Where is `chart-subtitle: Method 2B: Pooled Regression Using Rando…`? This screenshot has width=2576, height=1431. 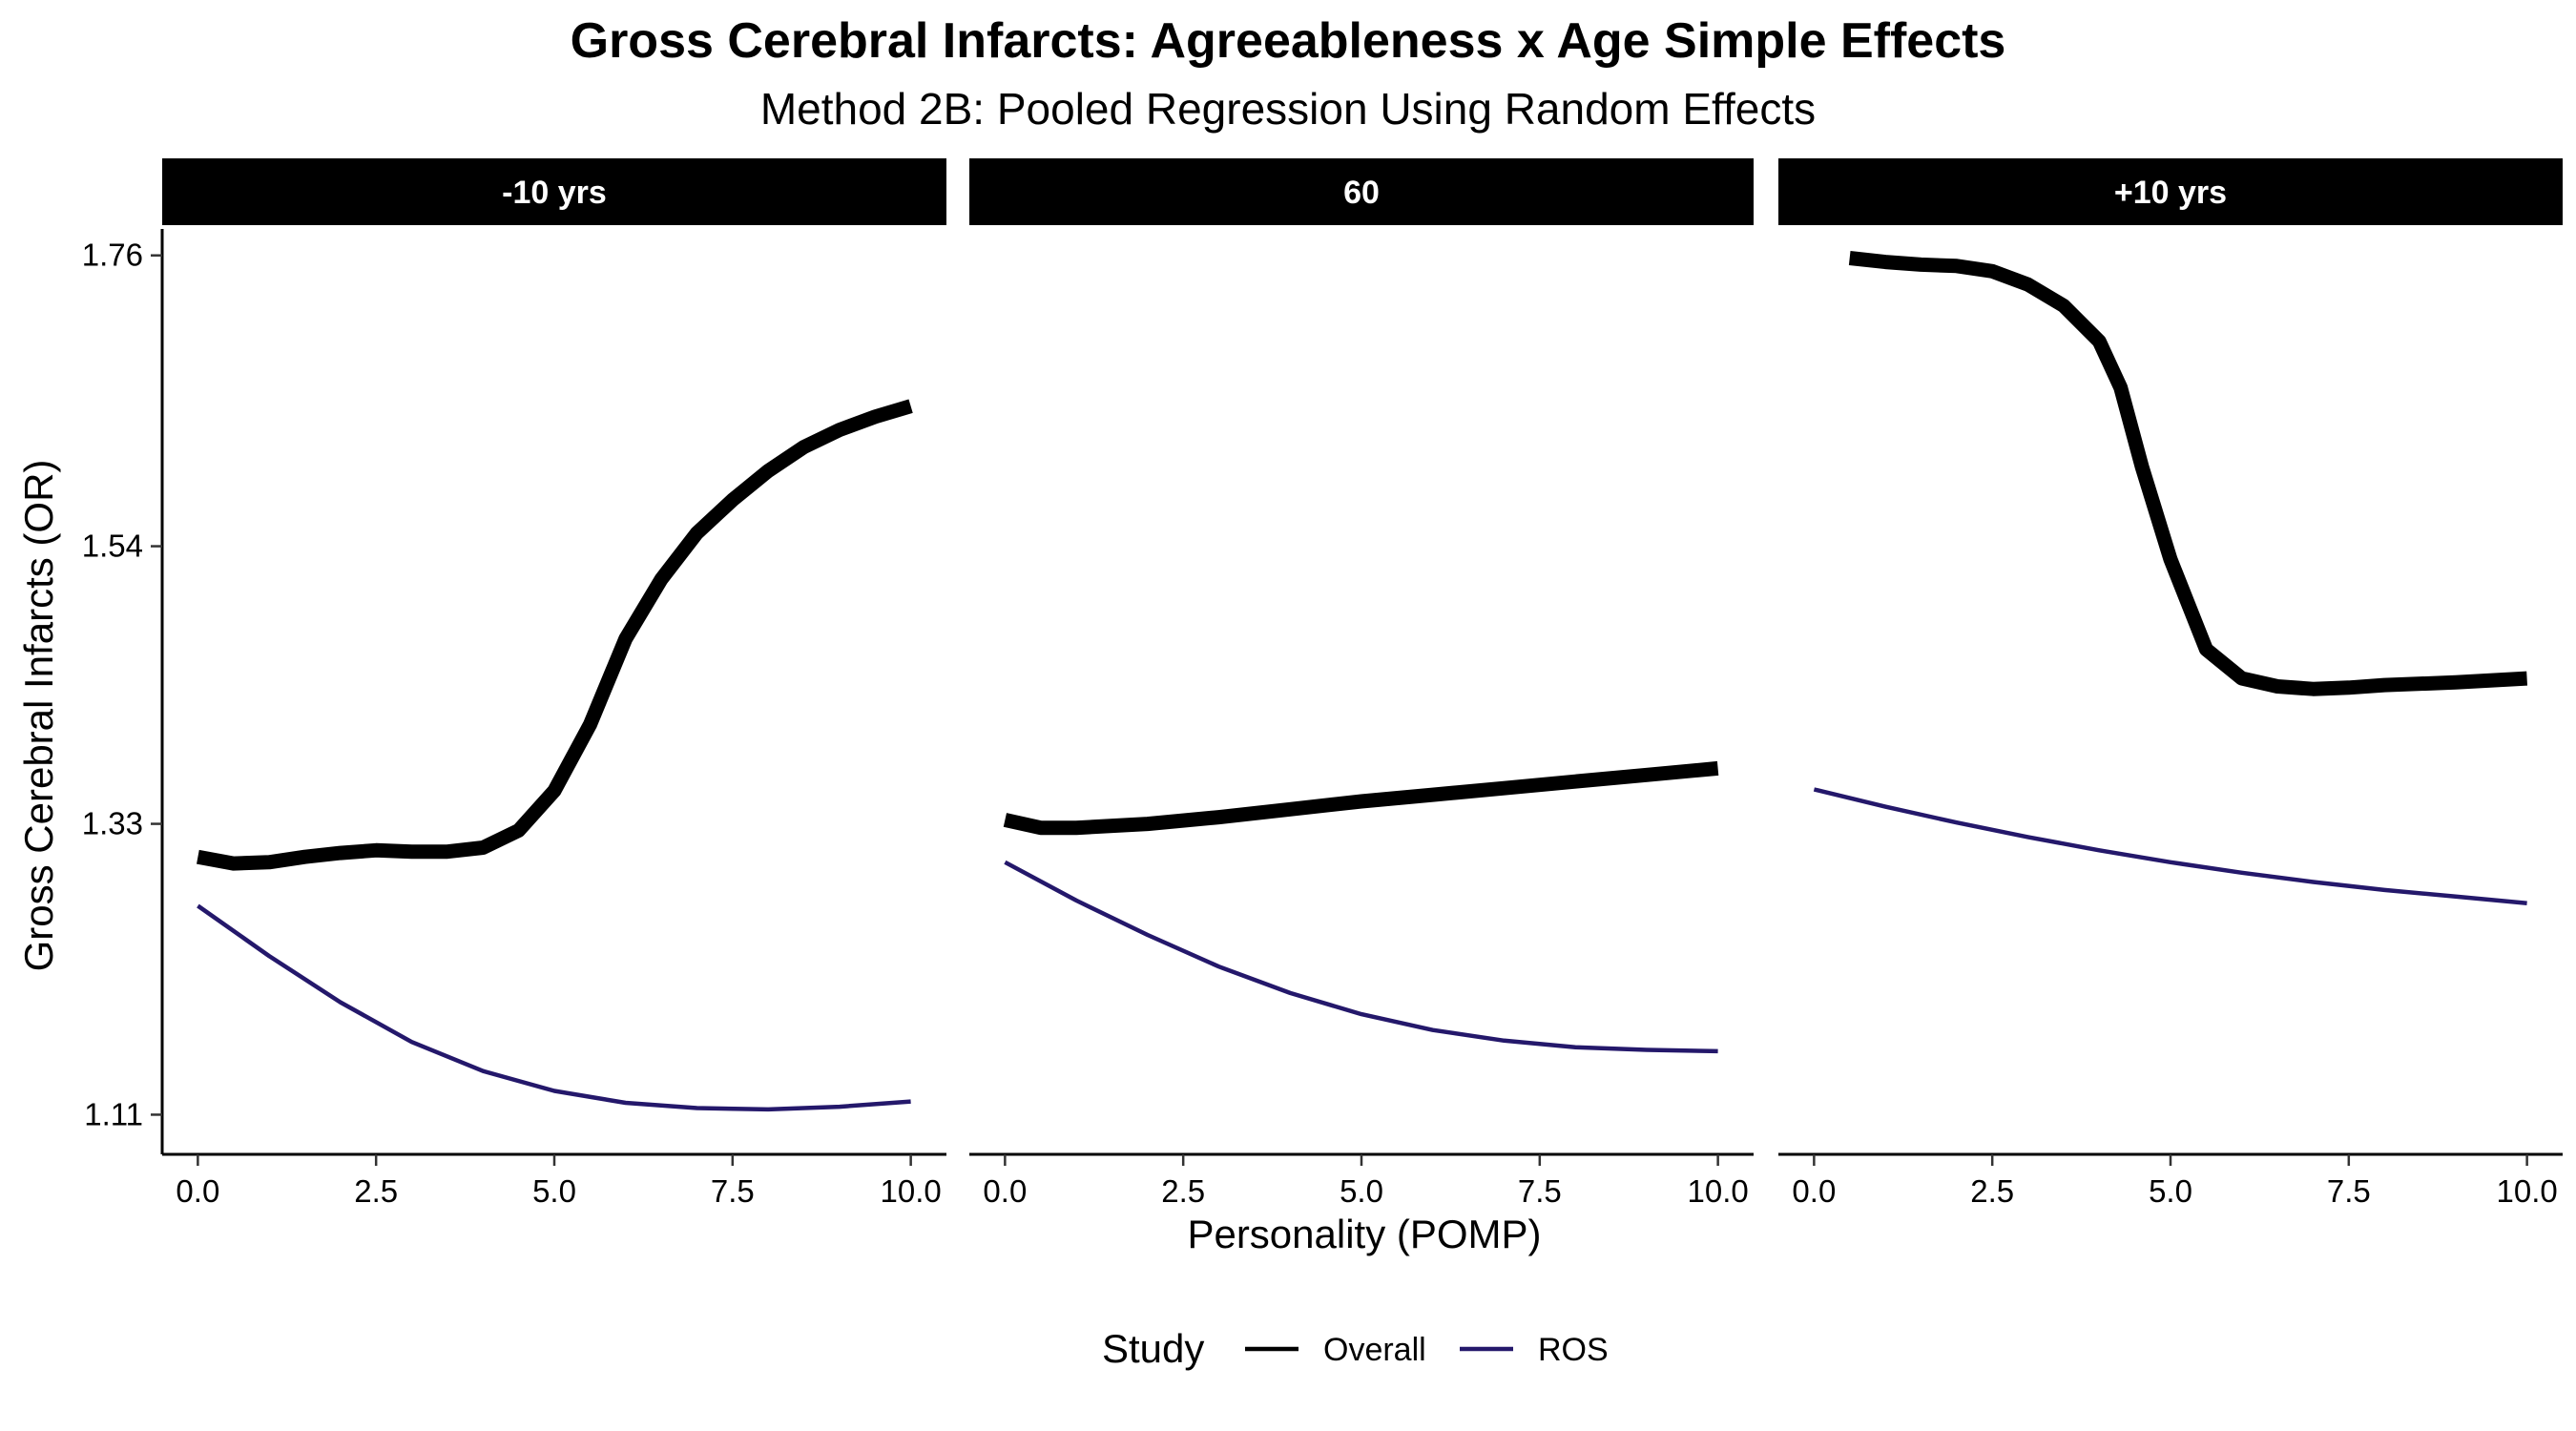
chart-subtitle: Method 2B: Pooled Regression Using Rando… is located at coordinates (1288, 109).